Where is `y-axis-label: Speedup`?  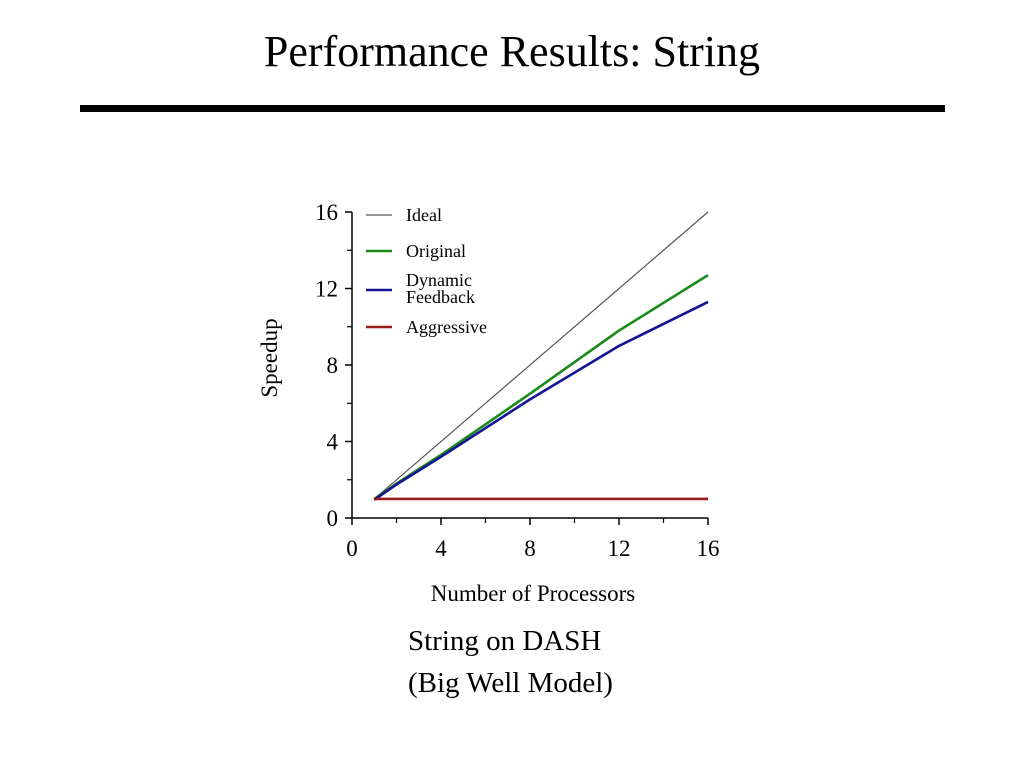
y-axis-label: Speedup is located at coordinates (269, 357).